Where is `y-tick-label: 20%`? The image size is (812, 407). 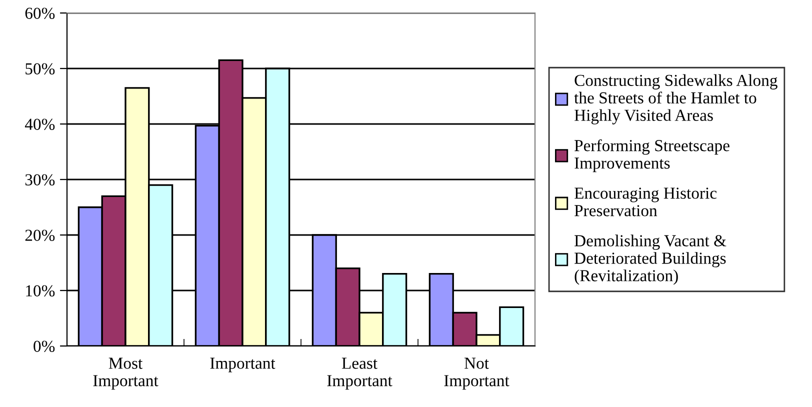
y-tick-label: 20% is located at coordinates (40, 235).